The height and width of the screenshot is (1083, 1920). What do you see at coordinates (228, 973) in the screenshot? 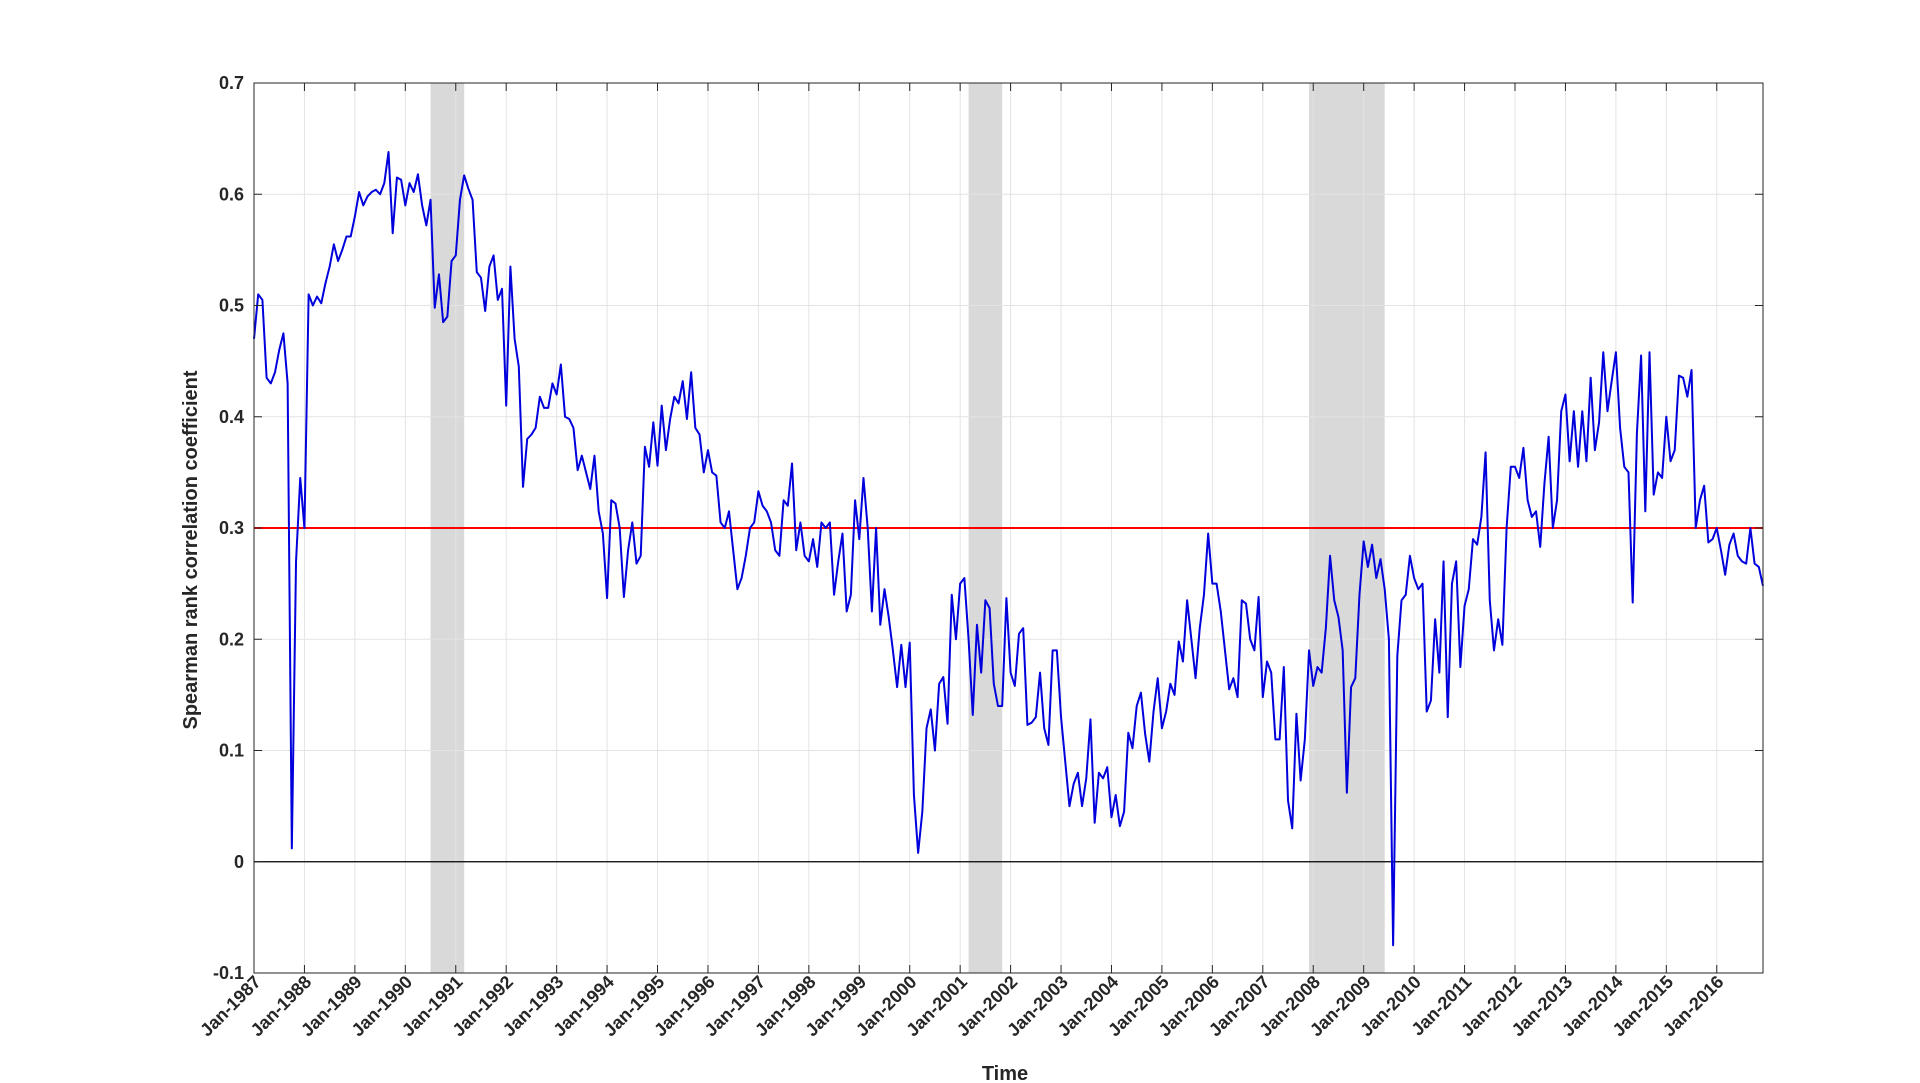
I see `y-tick-label-0: -0.1` at bounding box center [228, 973].